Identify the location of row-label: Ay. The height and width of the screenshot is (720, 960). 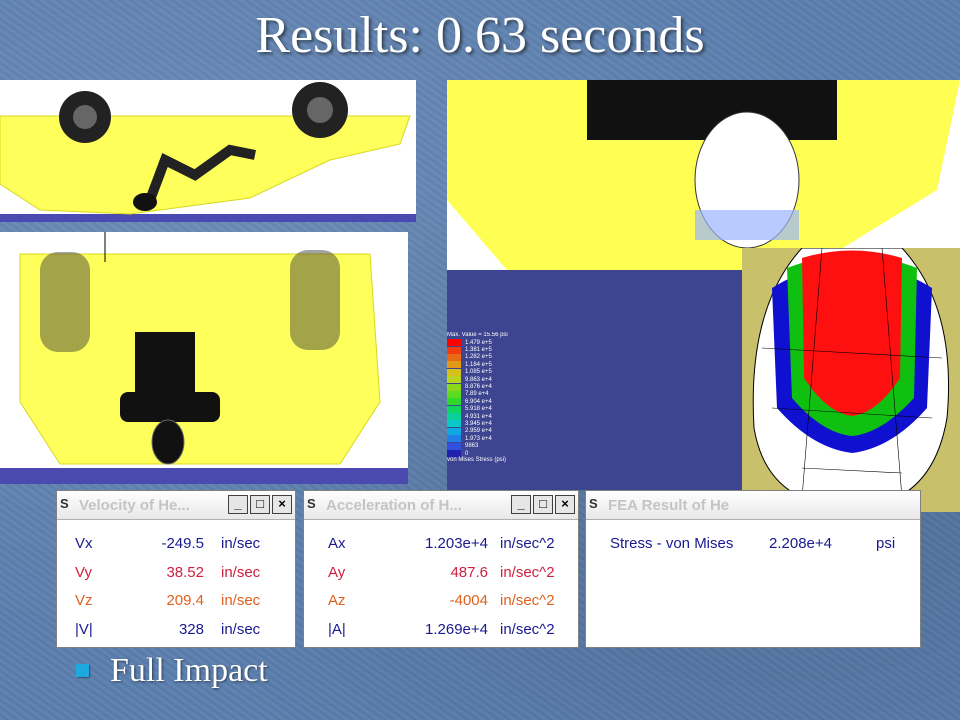
(337, 572).